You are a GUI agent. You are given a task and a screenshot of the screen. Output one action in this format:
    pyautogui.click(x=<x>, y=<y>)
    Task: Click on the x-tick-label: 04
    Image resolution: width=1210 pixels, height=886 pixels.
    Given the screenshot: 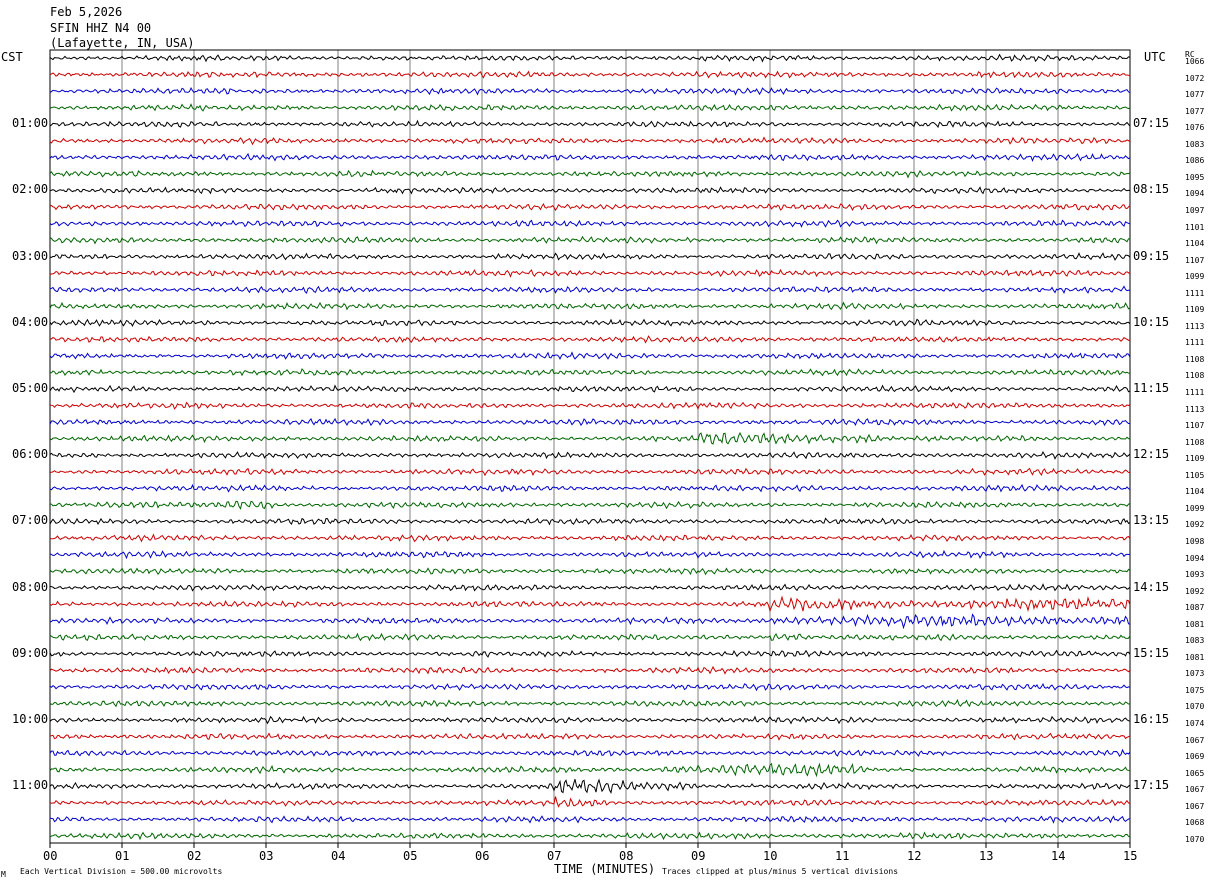 What is the action you would take?
    pyautogui.click(x=338, y=856)
    